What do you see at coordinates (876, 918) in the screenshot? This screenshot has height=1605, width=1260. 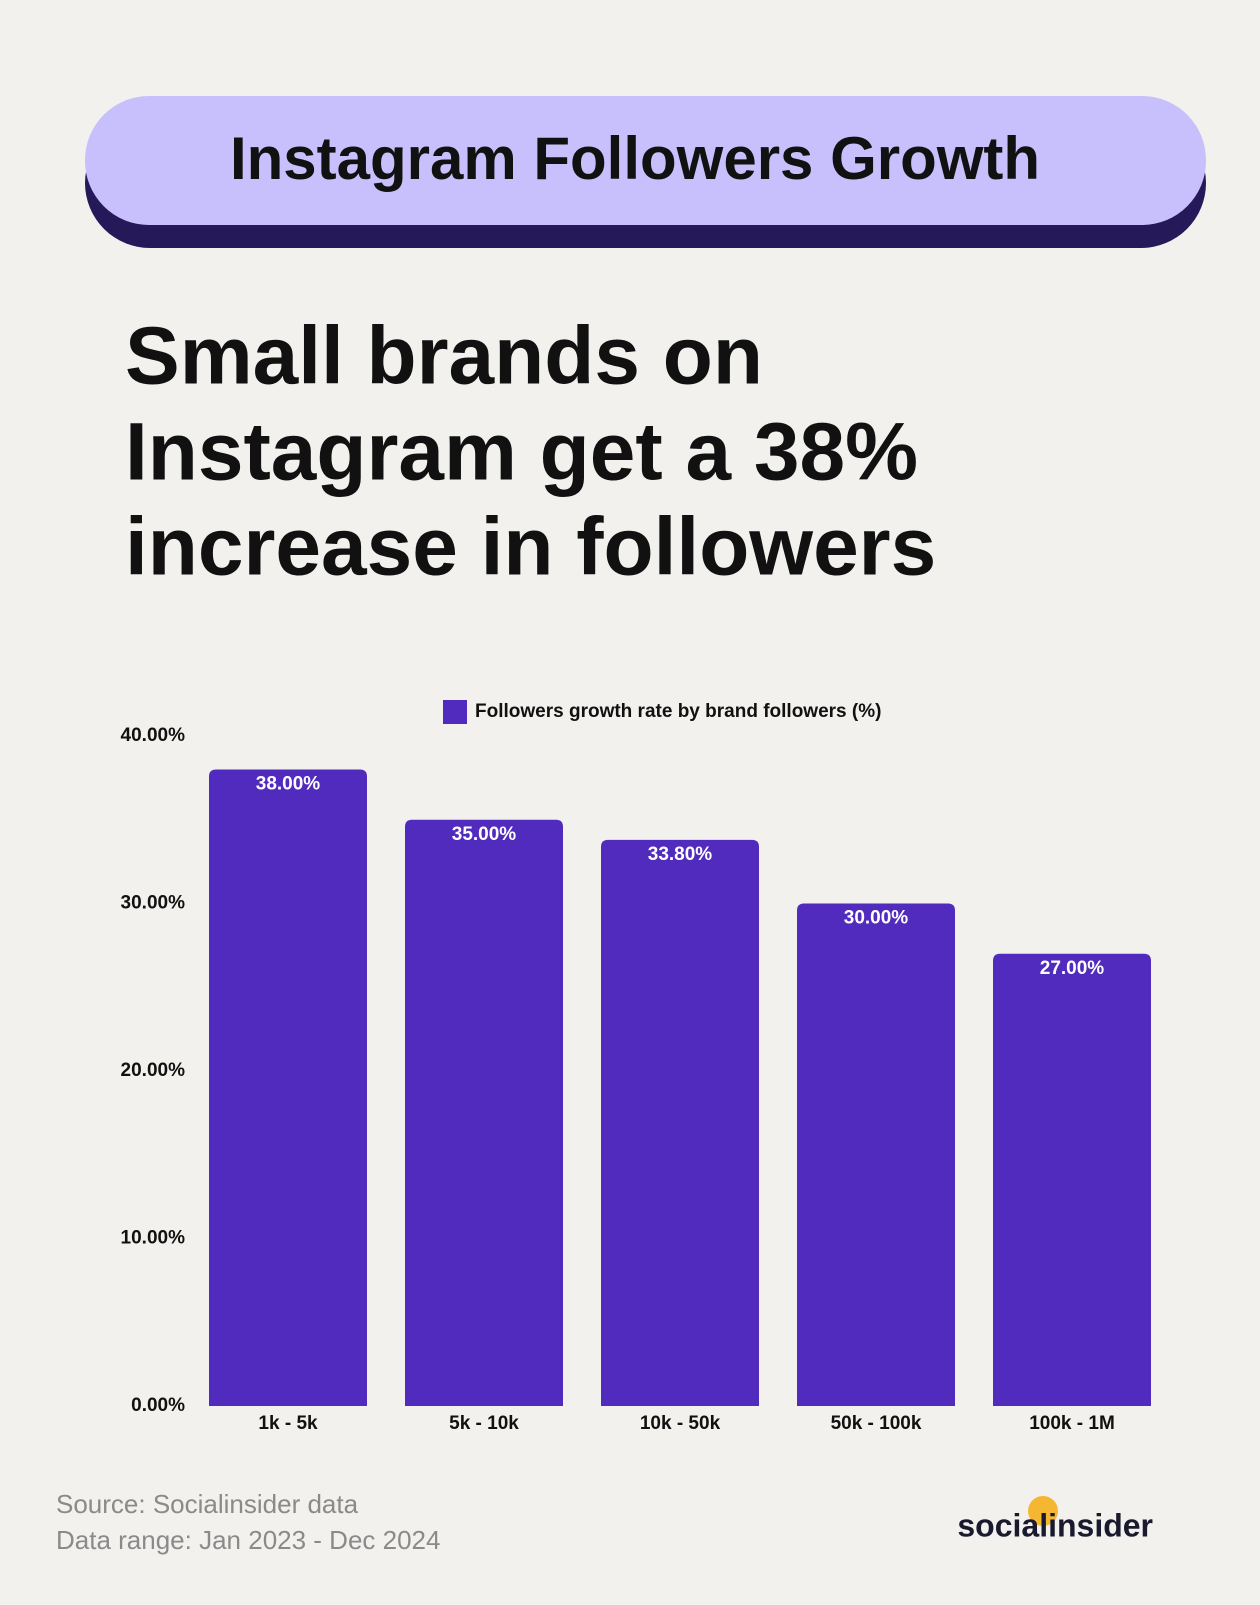 I see `value-label: 30.00%` at bounding box center [876, 918].